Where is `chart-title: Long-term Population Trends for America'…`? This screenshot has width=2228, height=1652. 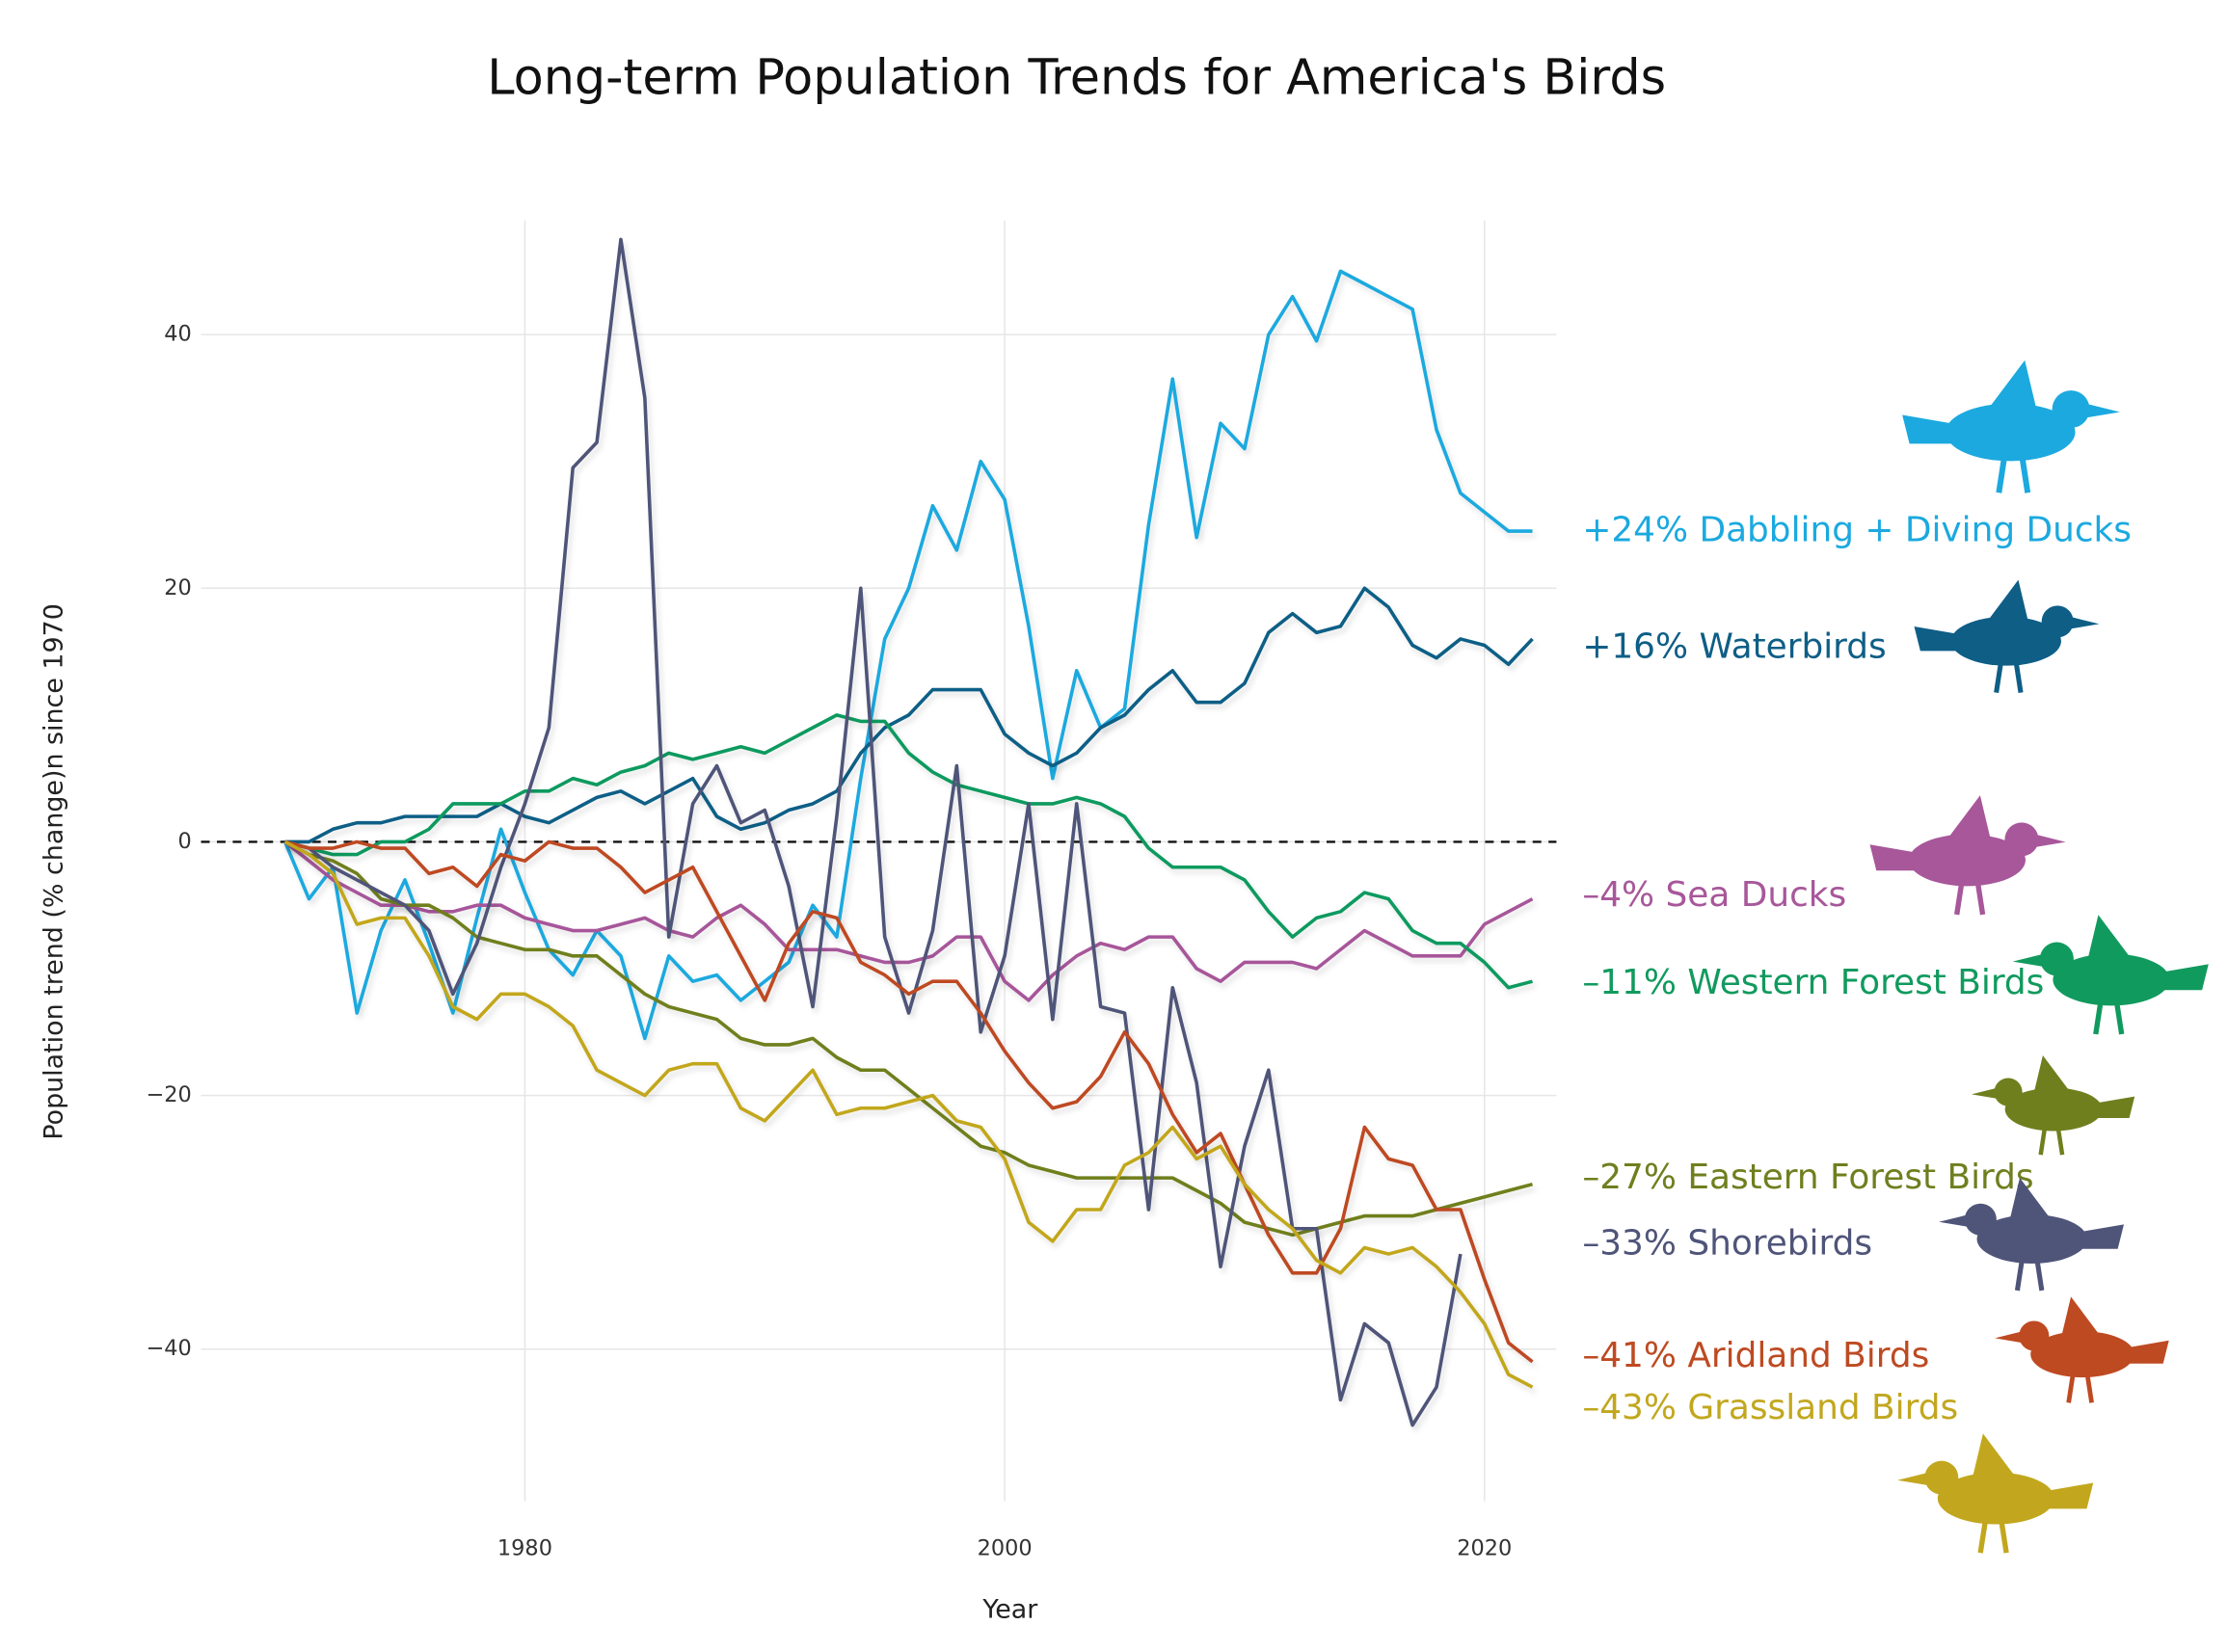 chart-title: Long-term Population Trends for America'… is located at coordinates (1076, 78).